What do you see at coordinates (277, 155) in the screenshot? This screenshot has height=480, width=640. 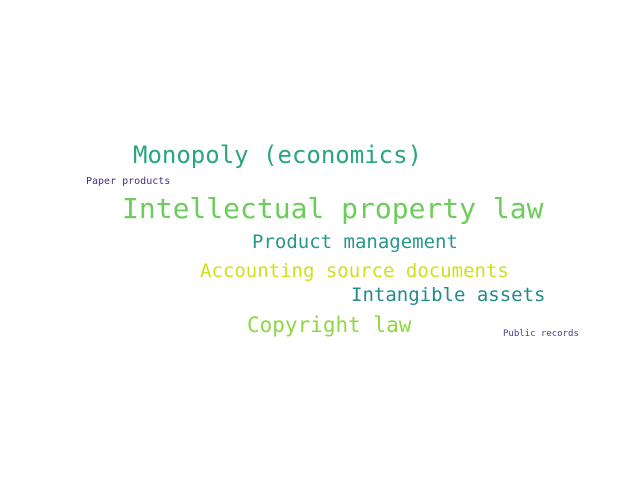 I see `word-monopoly-economics: Monopoly (economics)` at bounding box center [277, 155].